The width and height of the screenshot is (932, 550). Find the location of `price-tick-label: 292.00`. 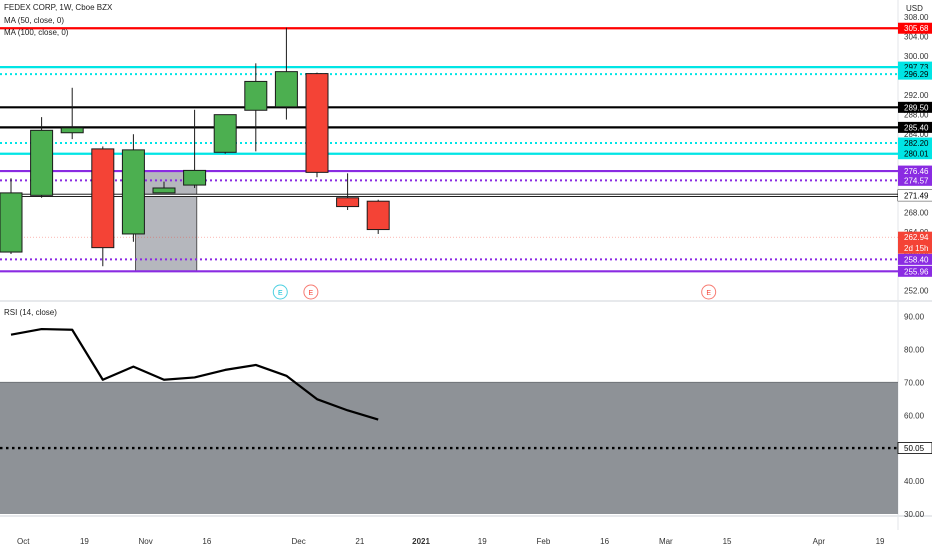

price-tick-label: 292.00 is located at coordinates (916, 95).